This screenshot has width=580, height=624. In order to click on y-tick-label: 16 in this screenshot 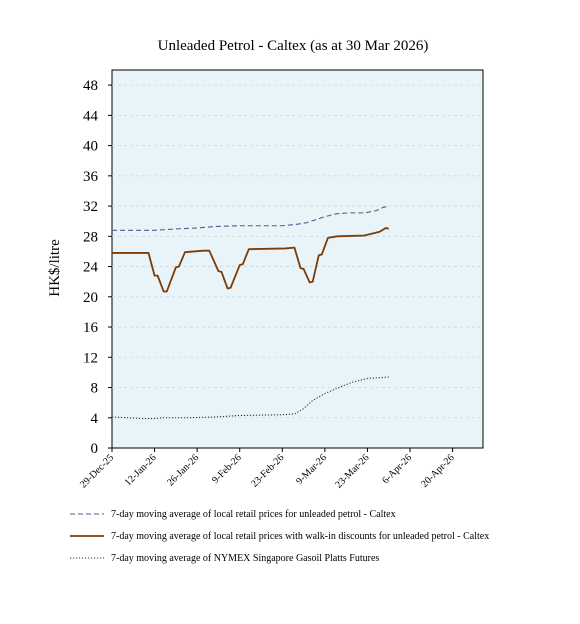, I will do `click(91, 328)`.